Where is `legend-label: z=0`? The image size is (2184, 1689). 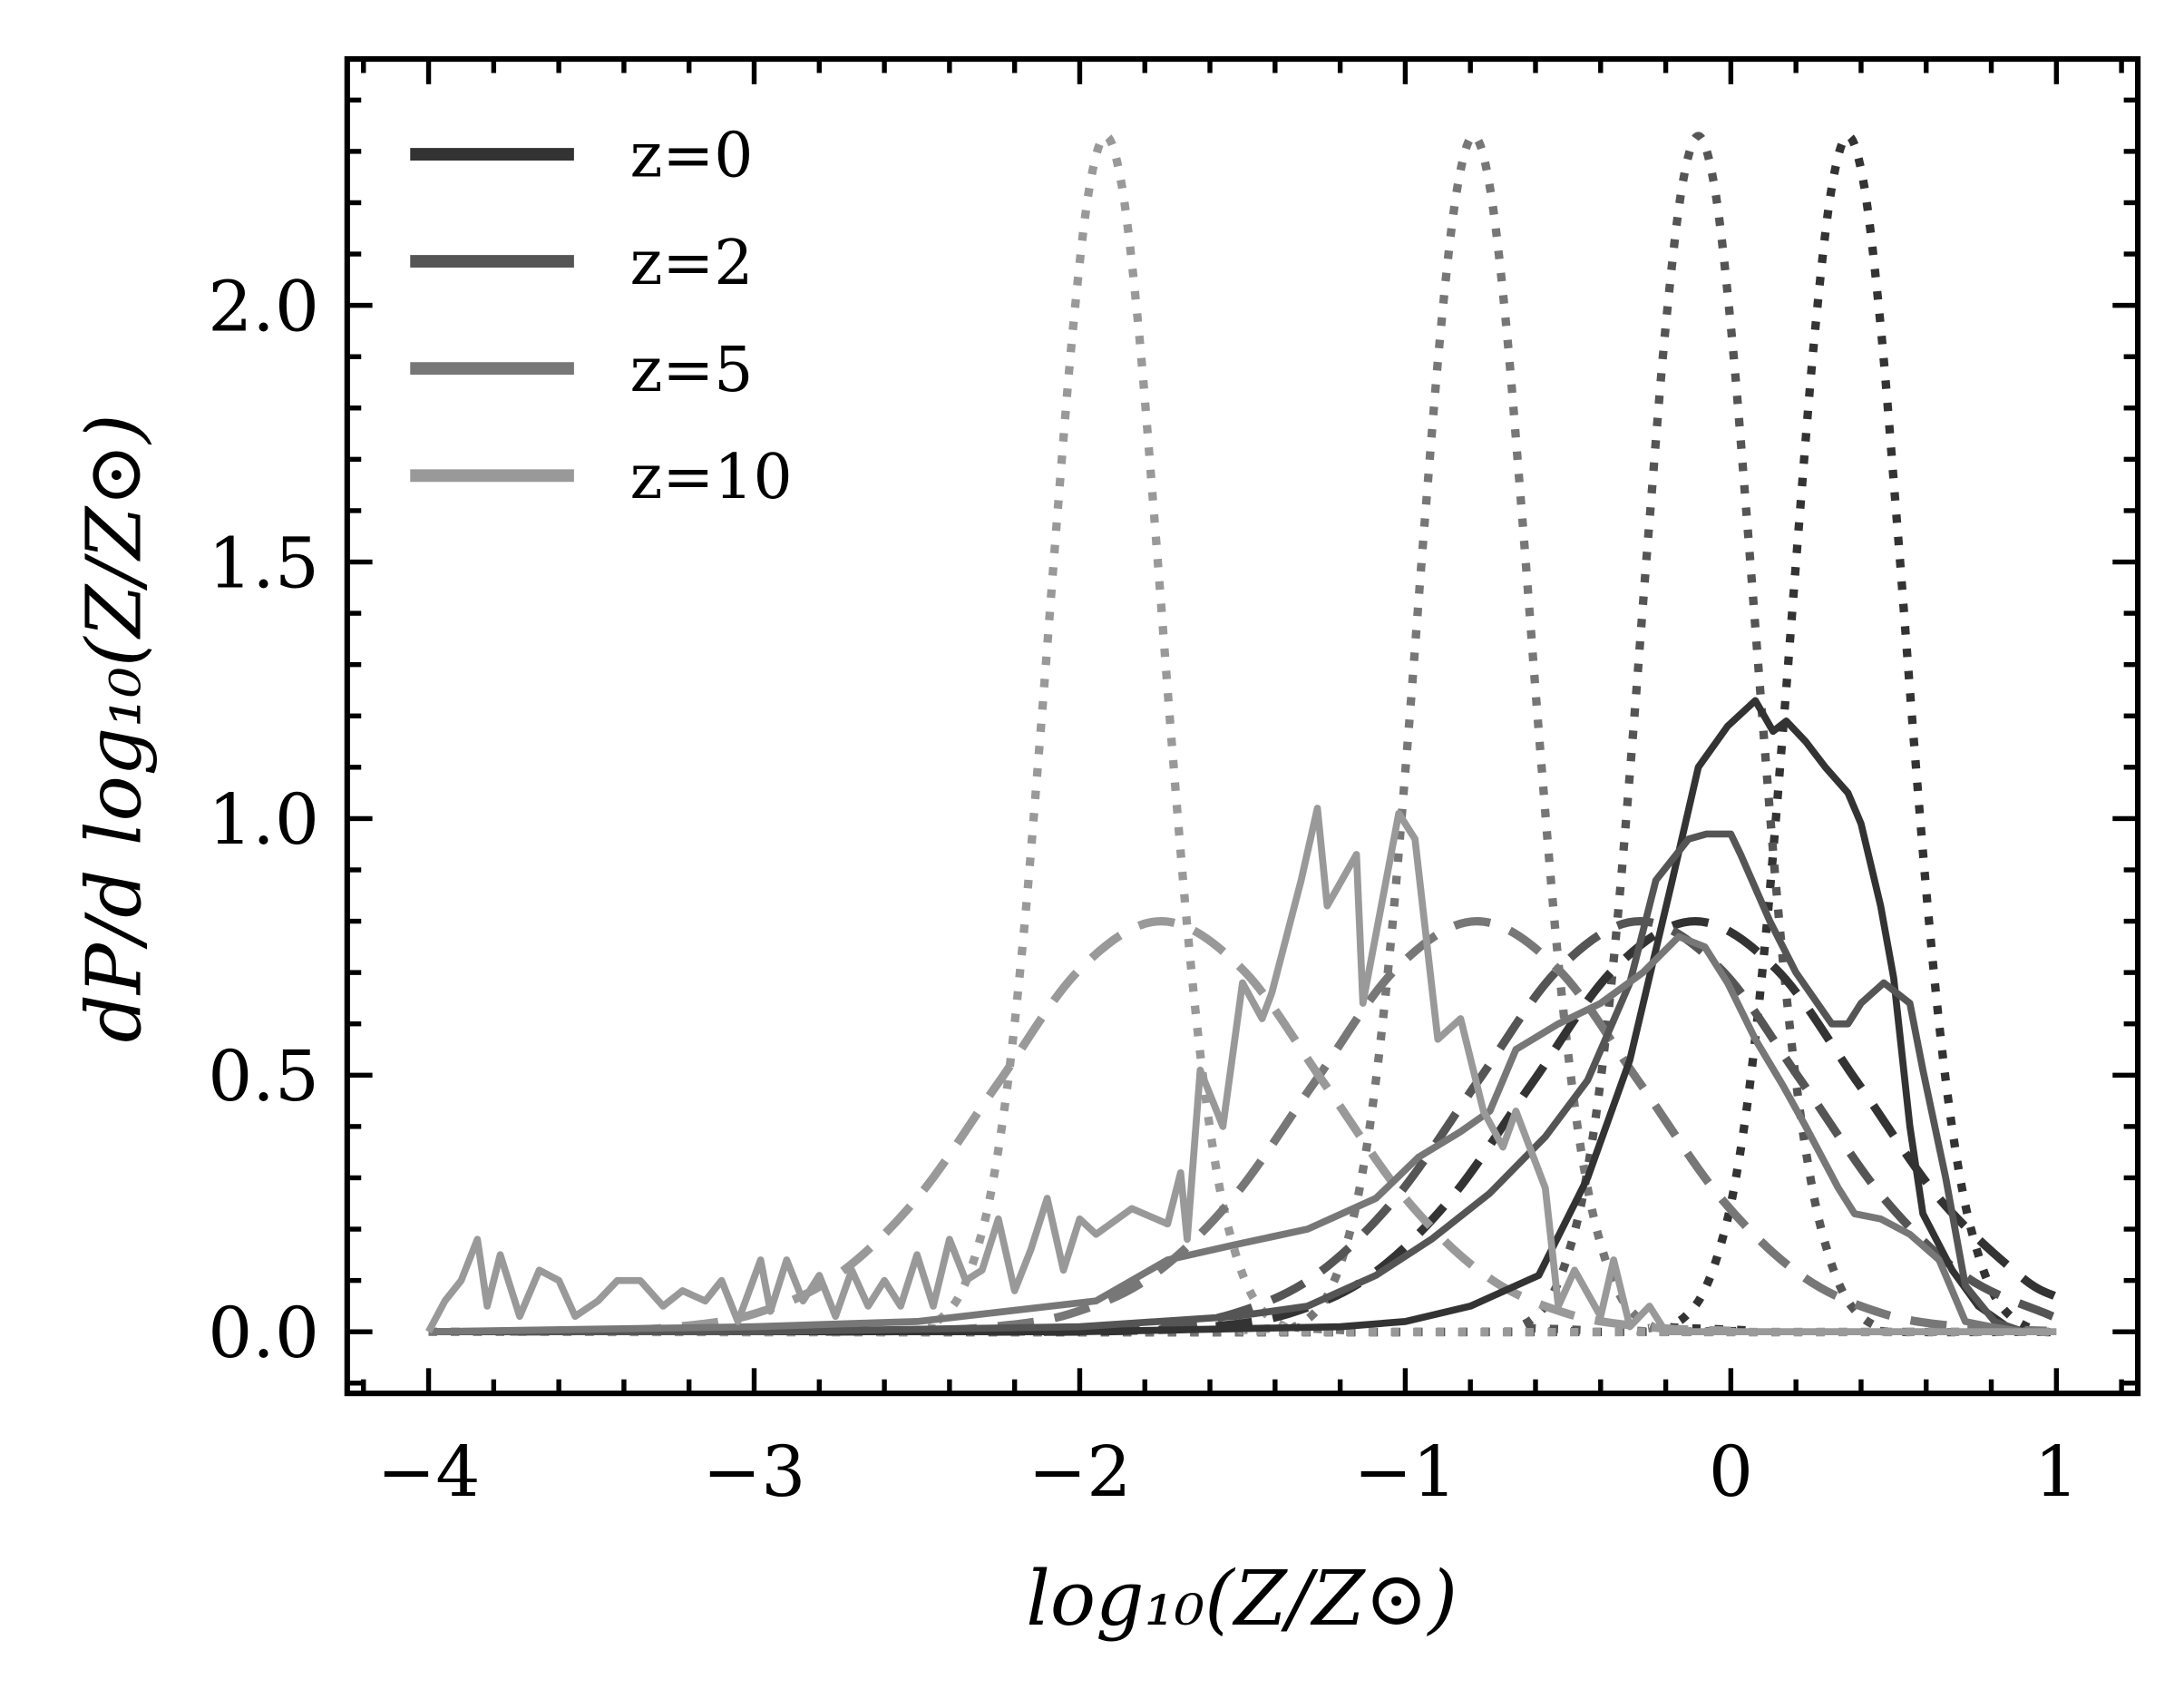
legend-label: z=0 is located at coordinates (692, 157).